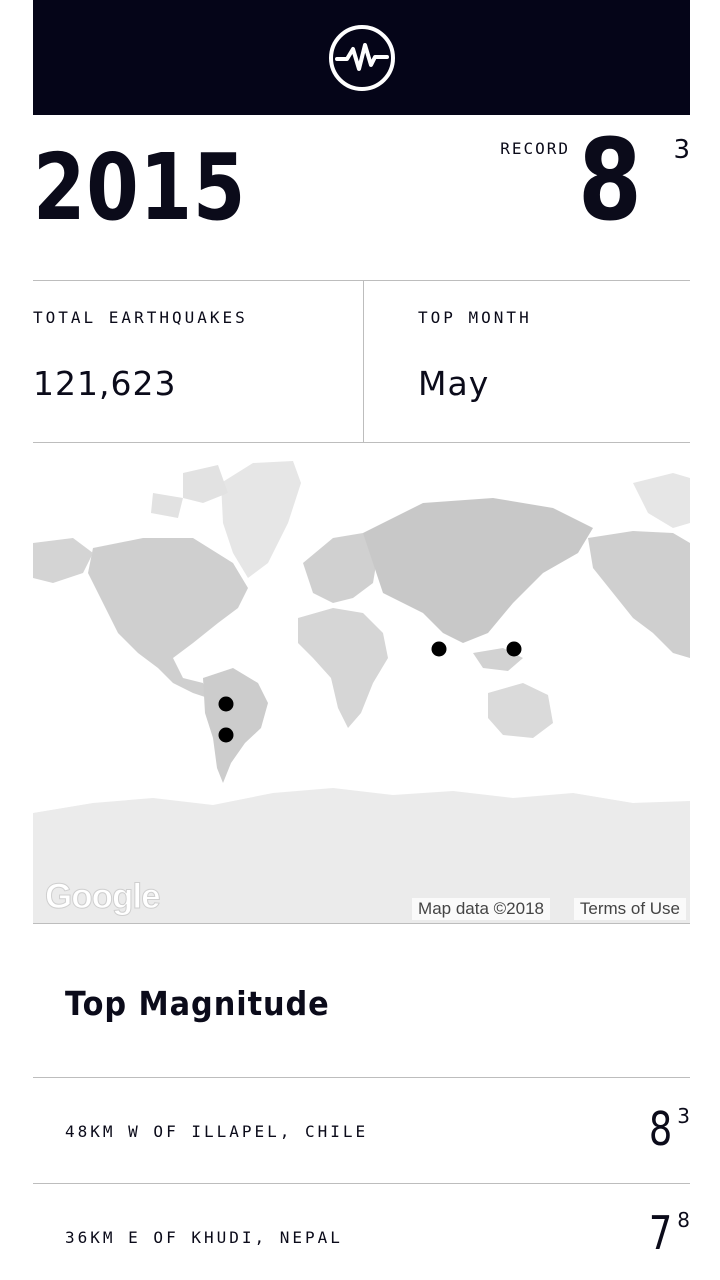 The image size is (720, 1280). I want to click on quake-magnitude: 8, so click(660, 1129).